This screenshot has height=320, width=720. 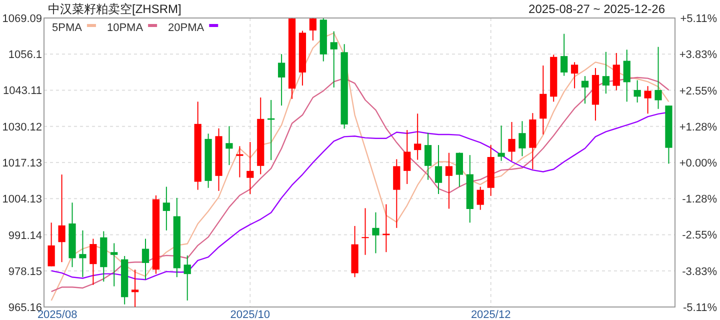 I want to click on y2-tick-label: -3.83%, so click(x=700, y=272).